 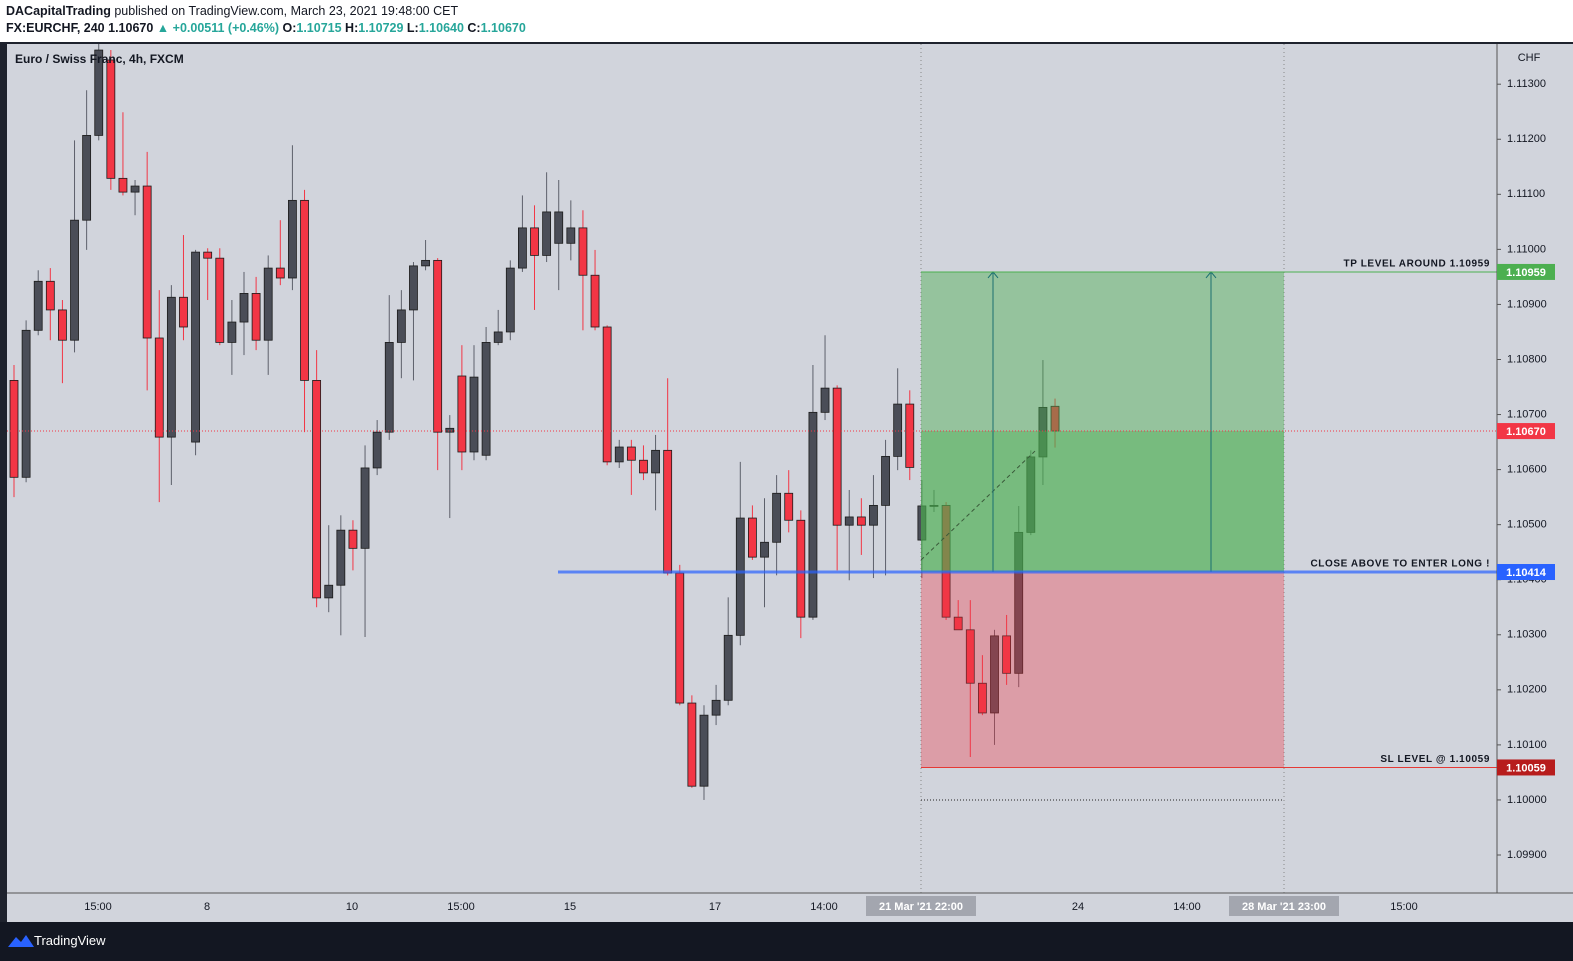 I want to click on y-tick-label: 1.09900, so click(x=1527, y=855).